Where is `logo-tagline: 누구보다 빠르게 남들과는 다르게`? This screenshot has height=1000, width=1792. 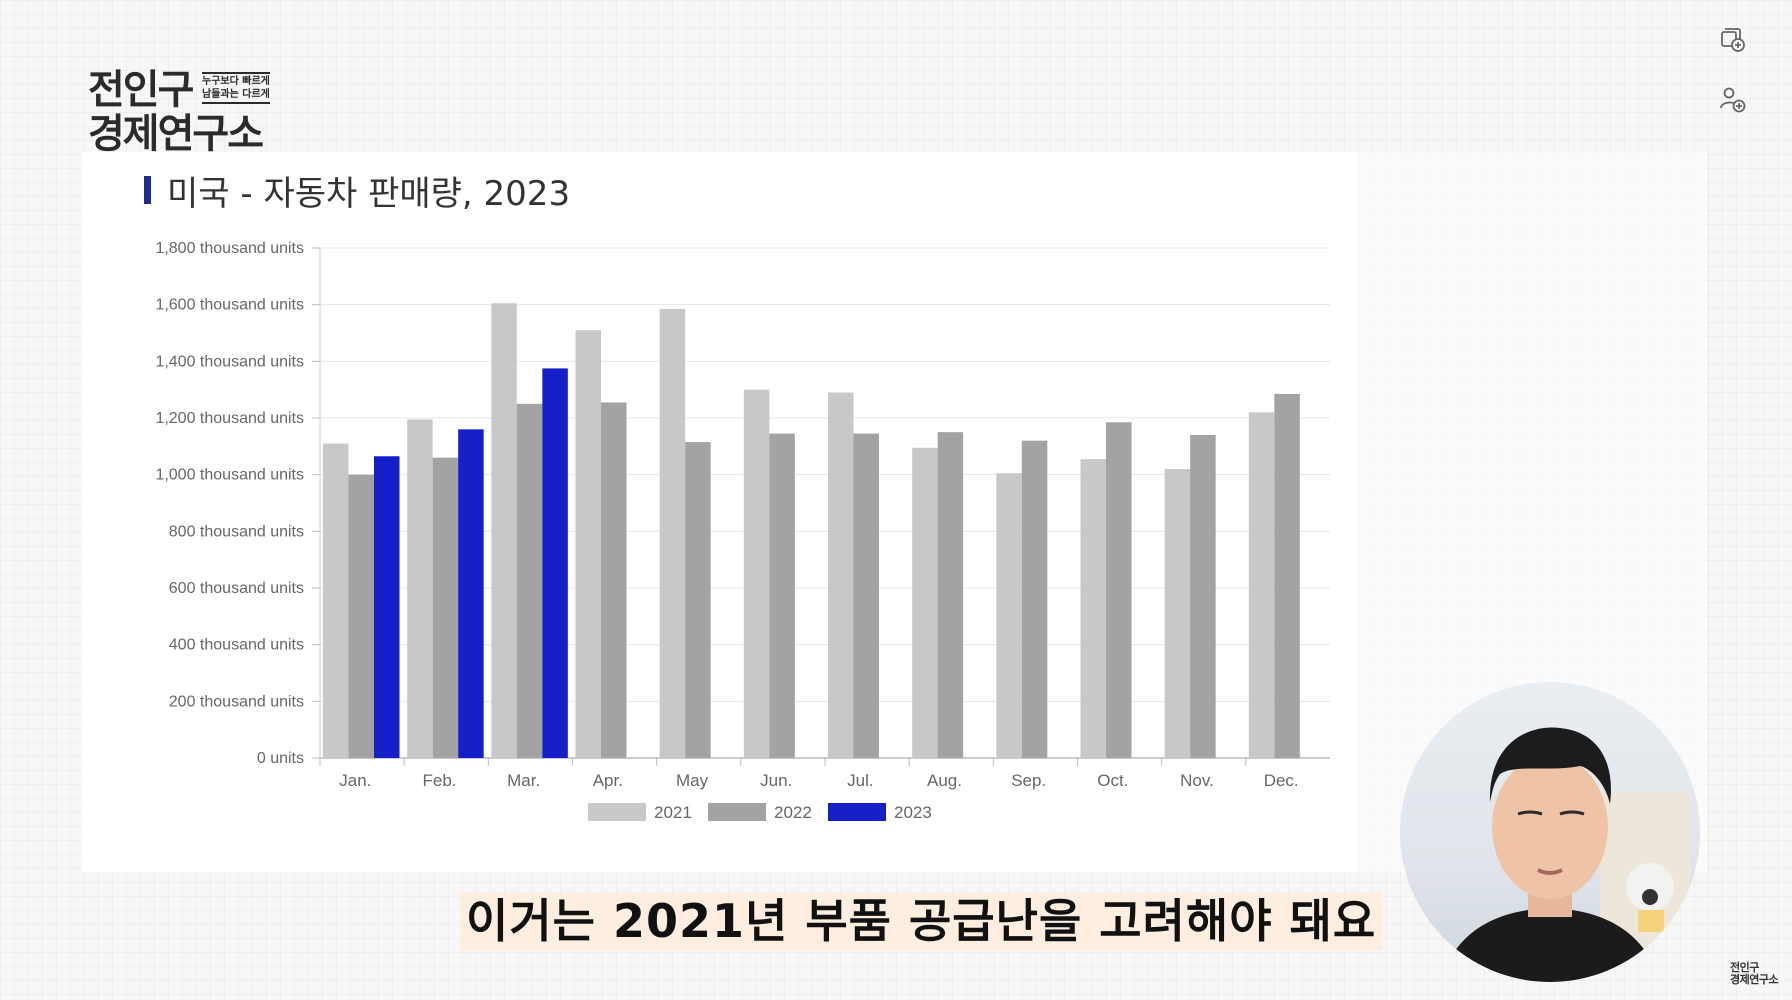
logo-tagline: 누구보다 빠르게 남들과는 다르게 is located at coordinates (236, 88).